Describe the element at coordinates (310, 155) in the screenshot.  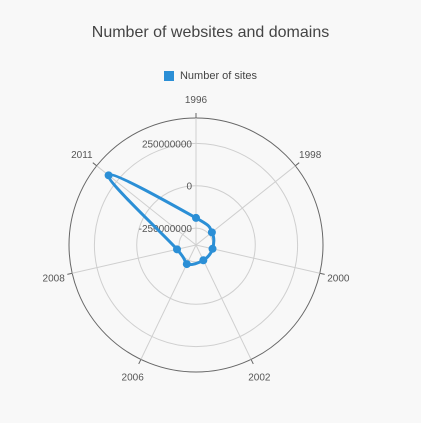
I see `category-label: 1998` at that location.